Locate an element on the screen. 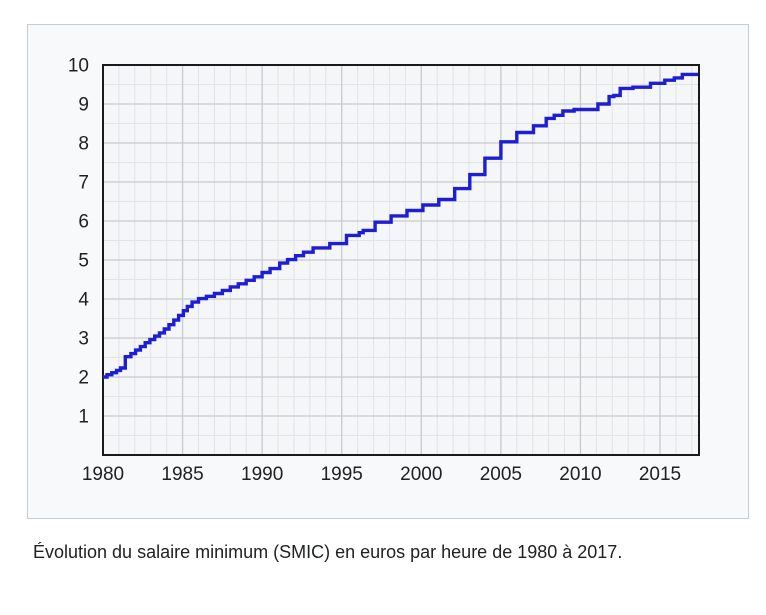 The width and height of the screenshot is (766, 615). x-tick-label: 1985 is located at coordinates (182, 474).